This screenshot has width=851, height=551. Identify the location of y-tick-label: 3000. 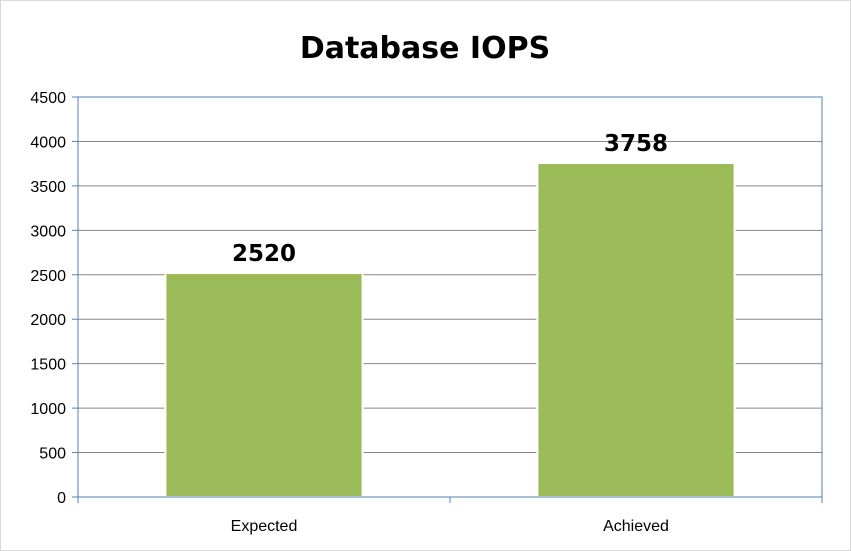
(48, 231).